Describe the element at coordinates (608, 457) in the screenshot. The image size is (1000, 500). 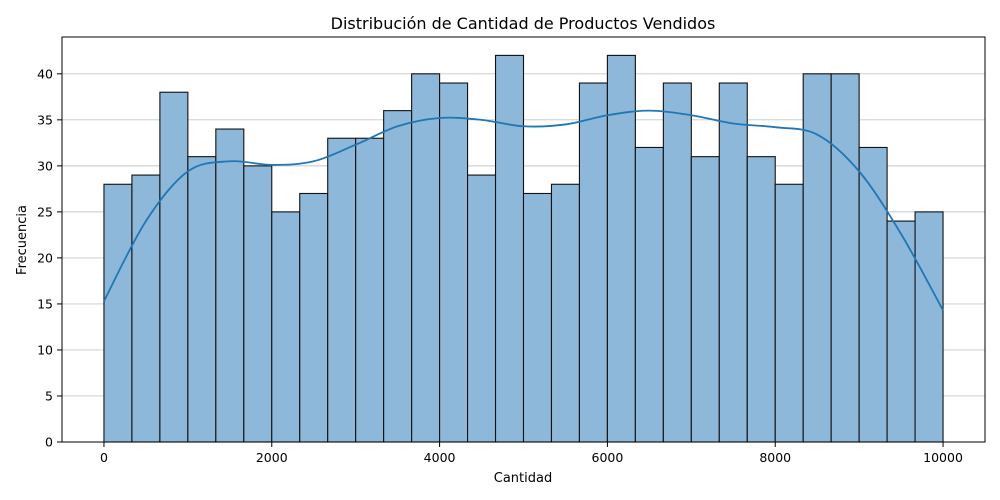
I see `x-tick-label-3: 6000` at that location.